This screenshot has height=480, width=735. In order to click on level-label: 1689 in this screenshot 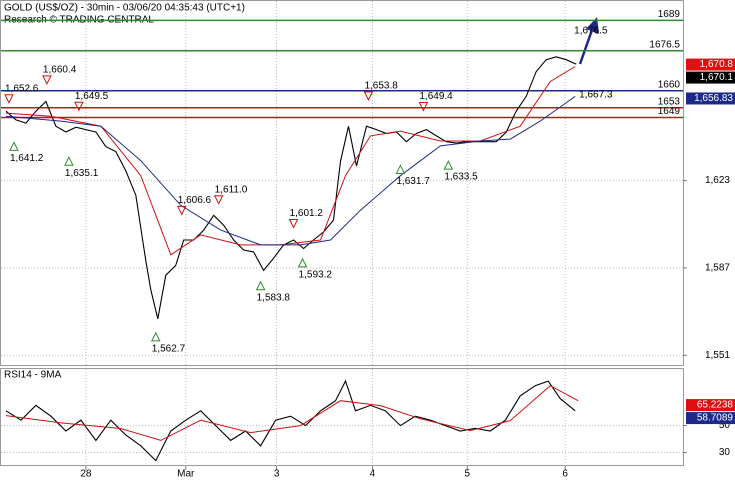, I will do `click(669, 14)`.